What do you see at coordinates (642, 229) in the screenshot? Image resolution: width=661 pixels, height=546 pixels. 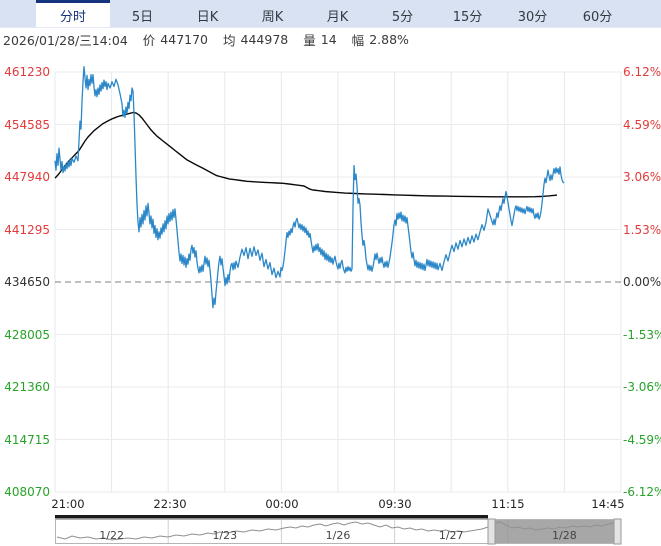 I see `percent-axis-label: 1.53%` at bounding box center [642, 229].